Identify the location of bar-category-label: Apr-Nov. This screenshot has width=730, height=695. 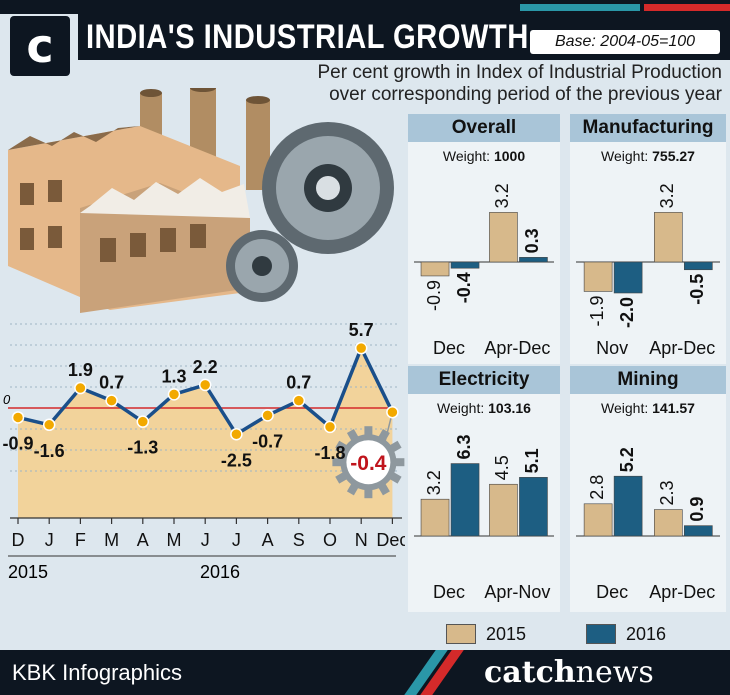
(517, 592).